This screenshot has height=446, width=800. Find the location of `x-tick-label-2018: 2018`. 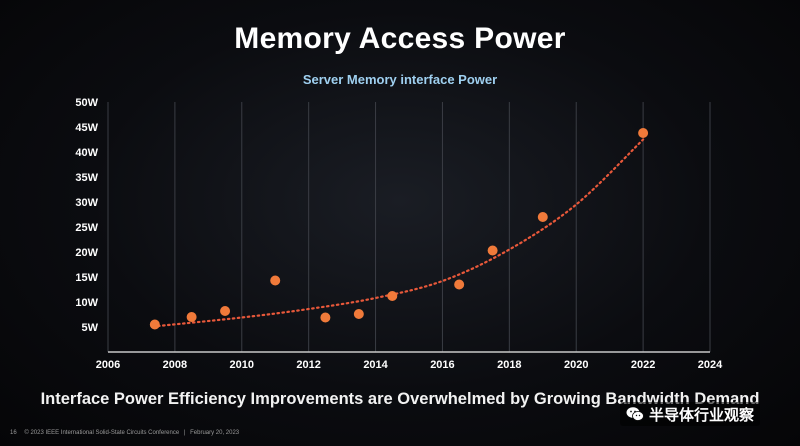

x-tick-label-2018: 2018 is located at coordinates (509, 365).